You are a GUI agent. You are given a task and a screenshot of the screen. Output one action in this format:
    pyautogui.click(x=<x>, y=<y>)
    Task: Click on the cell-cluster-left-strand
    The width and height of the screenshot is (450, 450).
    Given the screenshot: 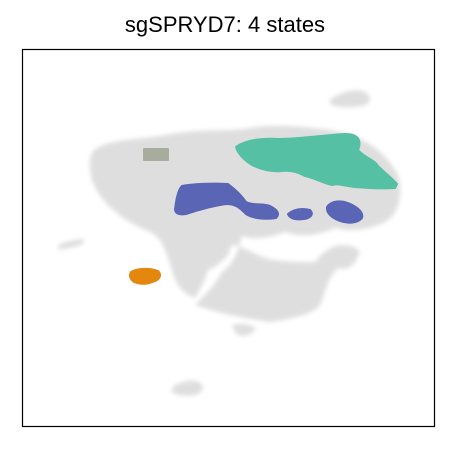 What is the action you would take?
    pyautogui.click(x=71, y=244)
    